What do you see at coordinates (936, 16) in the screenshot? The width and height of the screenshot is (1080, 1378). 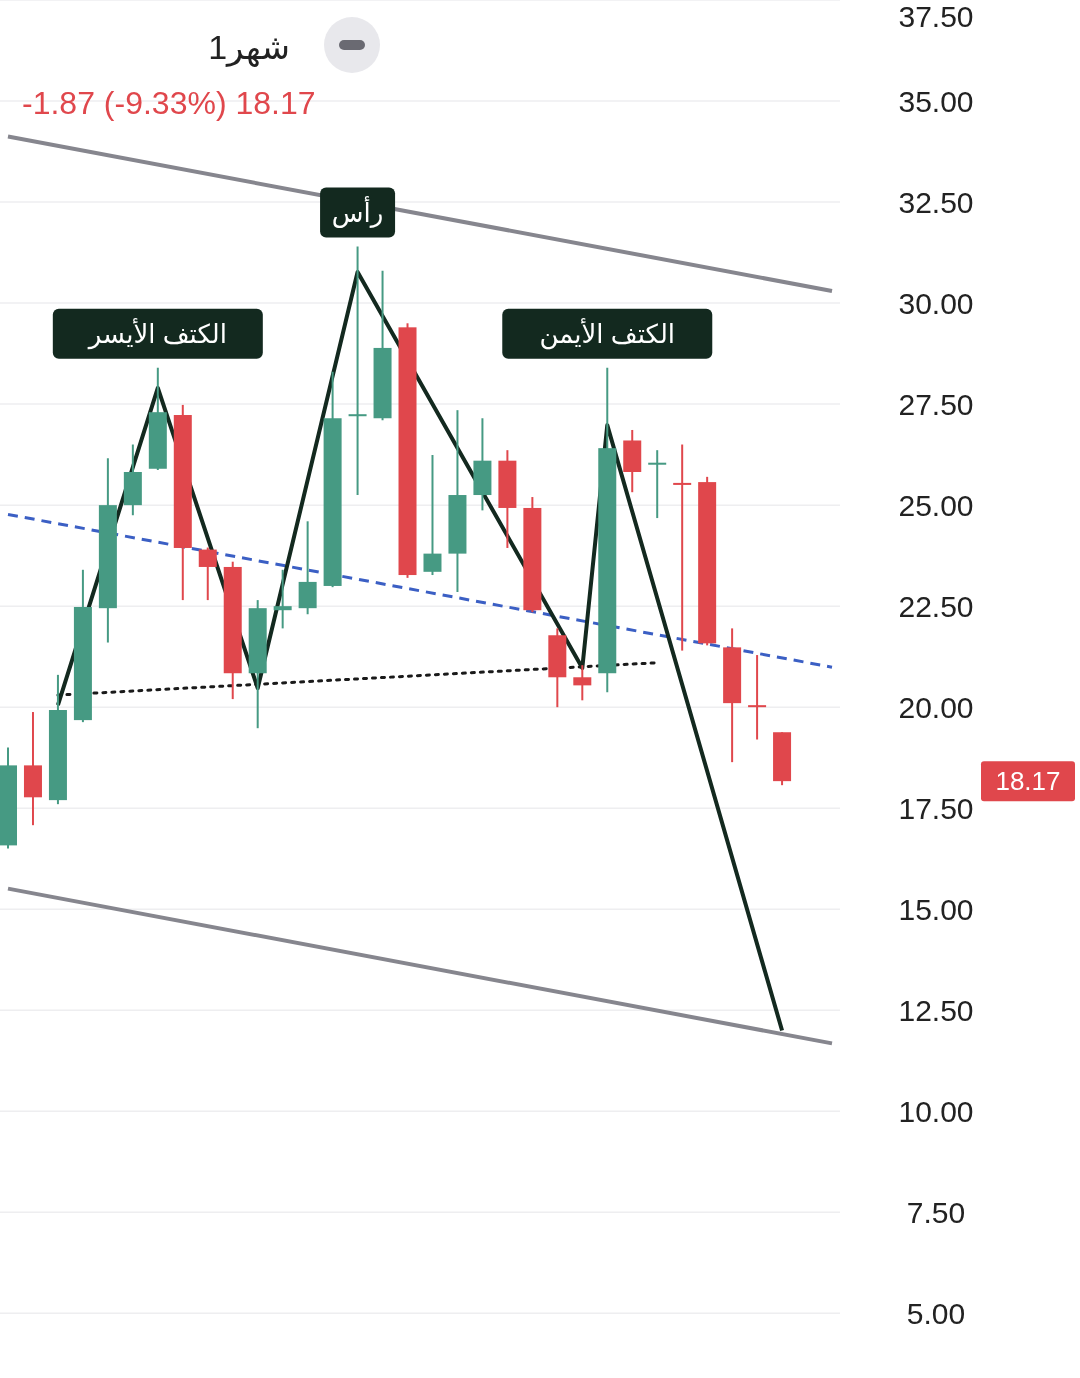 I see `y-tick-label: 37.50` at bounding box center [936, 16].